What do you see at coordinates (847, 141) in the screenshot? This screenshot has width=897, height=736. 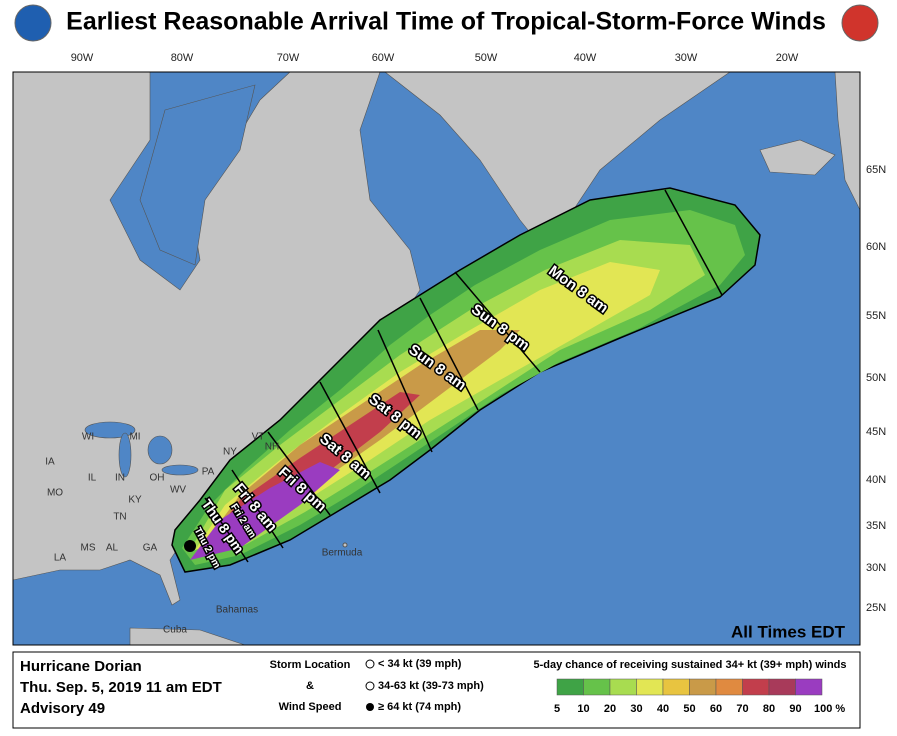 I see `europe` at bounding box center [847, 141].